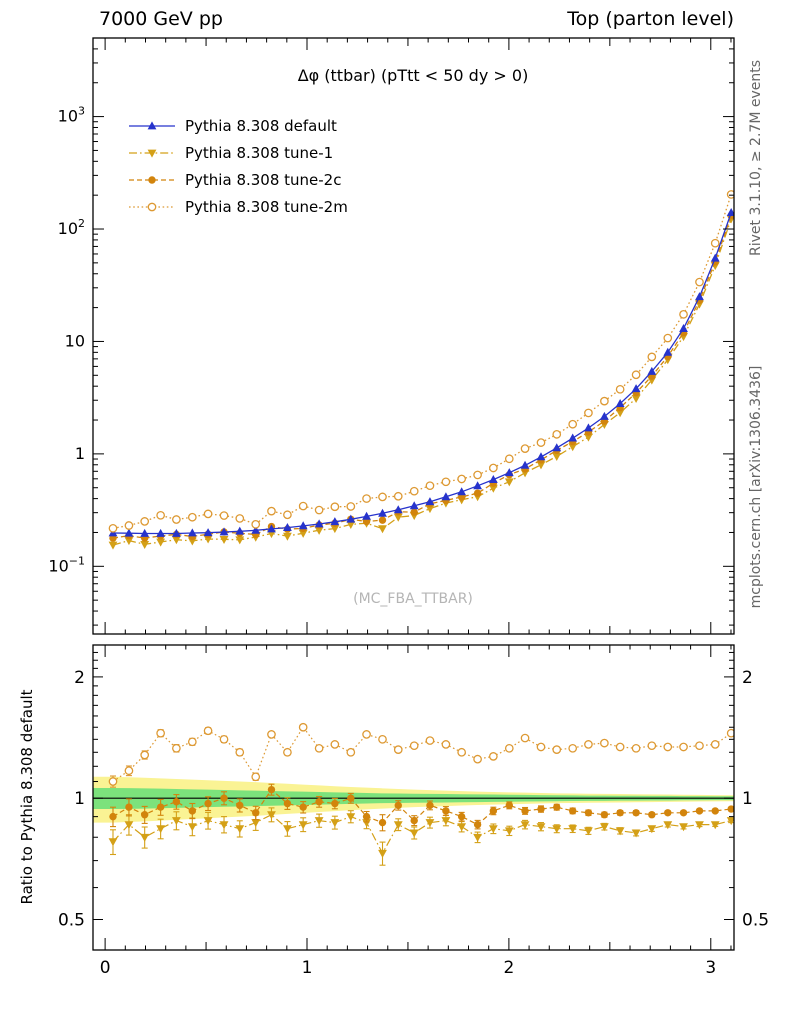 Image resolution: width=786 pixels, height=1024 pixels. Describe the element at coordinates (756, 487) in the screenshot. I see `mcplots-reference-label: mcplots.cern.ch [arXiv:1306.3436]` at that location.